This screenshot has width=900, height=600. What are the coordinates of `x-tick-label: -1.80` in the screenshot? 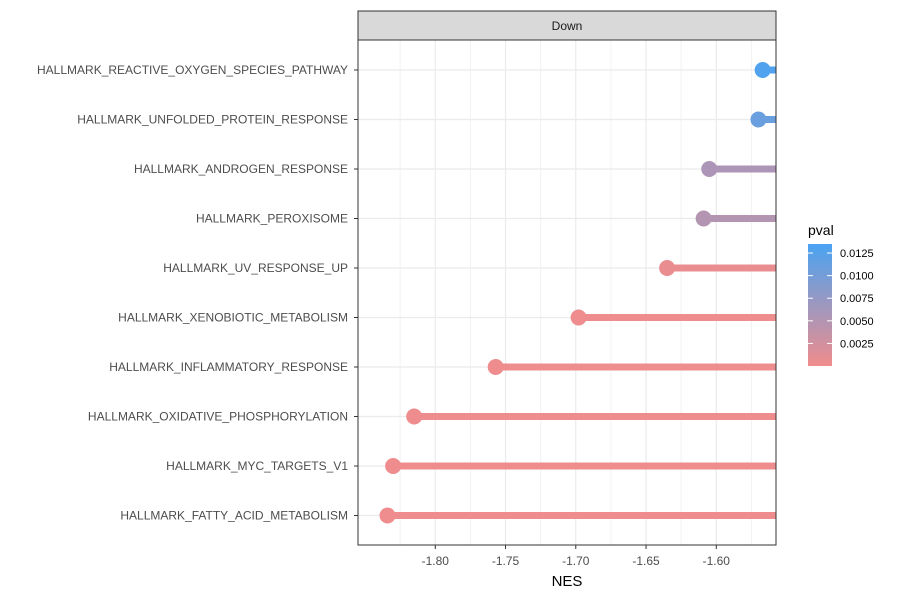 It's located at (436, 561).